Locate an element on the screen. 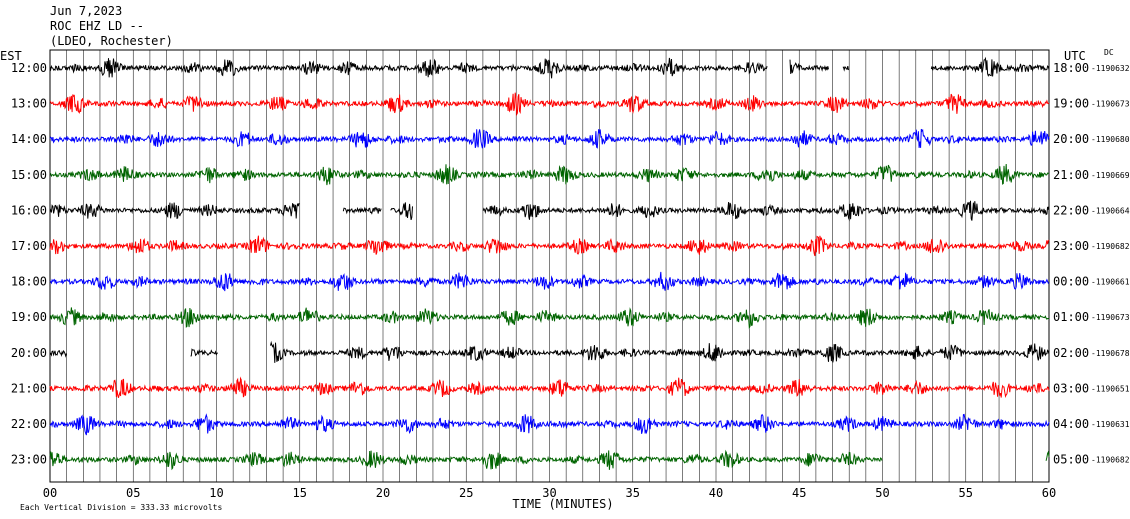  est-label: 15:00 is located at coordinates (29, 175).